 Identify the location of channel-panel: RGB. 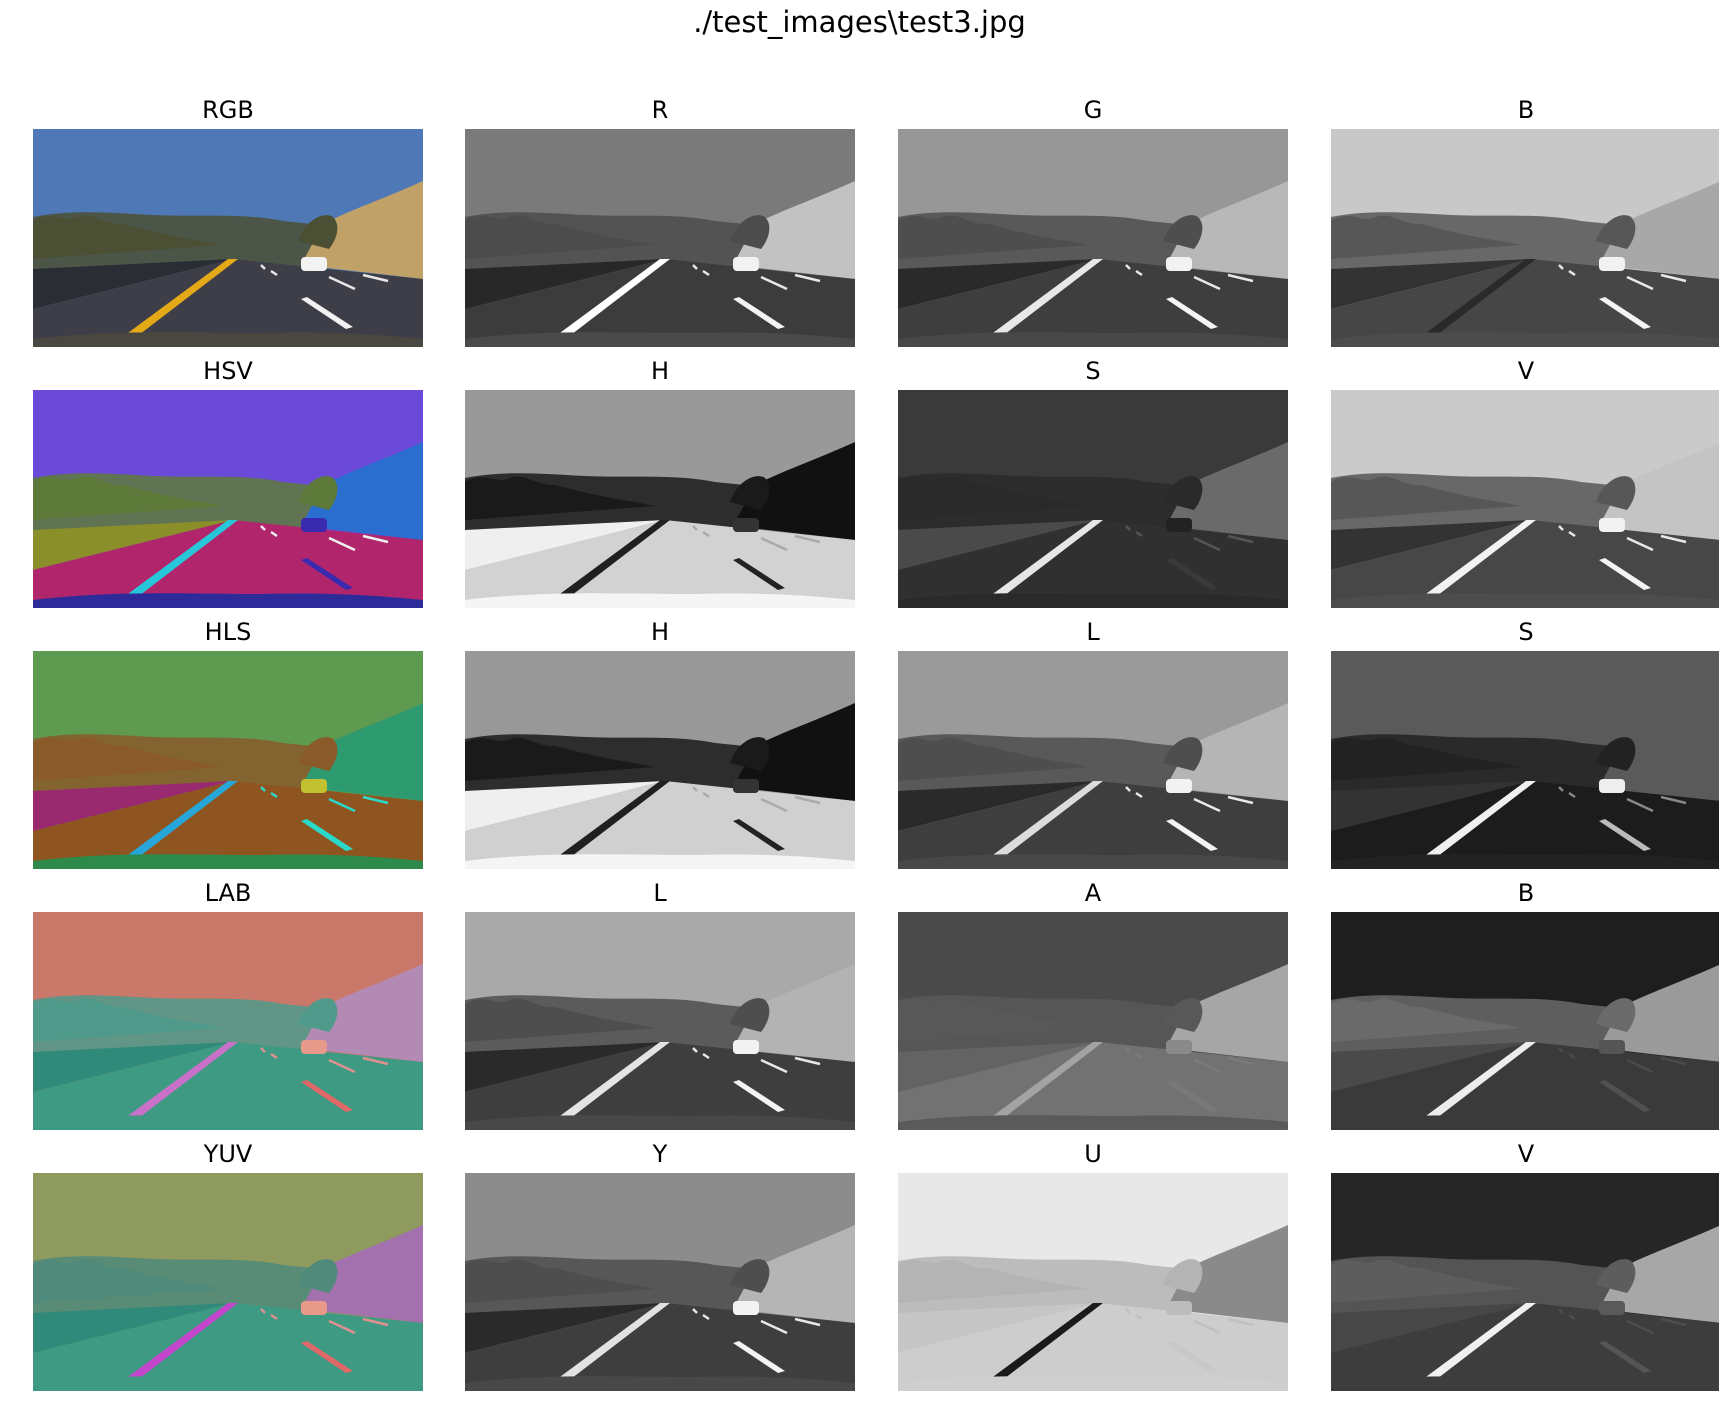
(228, 221).